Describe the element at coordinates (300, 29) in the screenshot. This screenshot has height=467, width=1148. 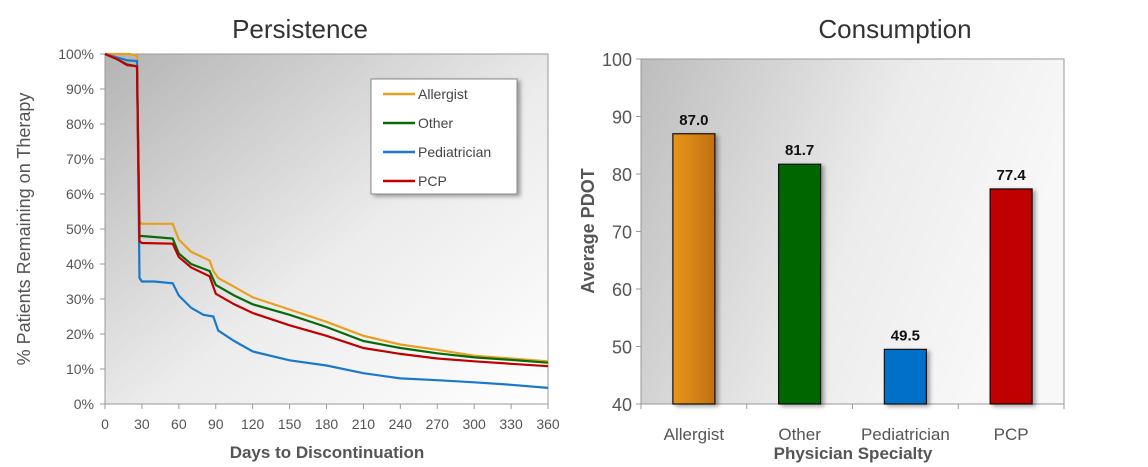
I see `persistence-title: Persistence` at that location.